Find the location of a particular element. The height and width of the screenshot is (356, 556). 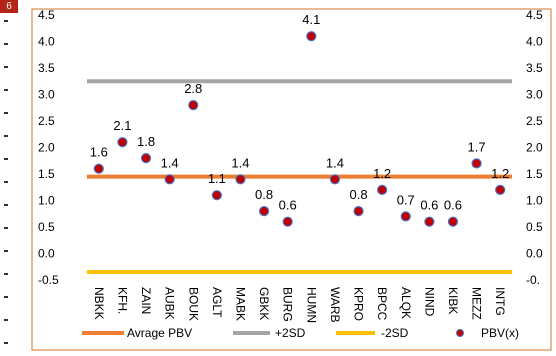

category-label: AUBK is located at coordinates (170, 303).